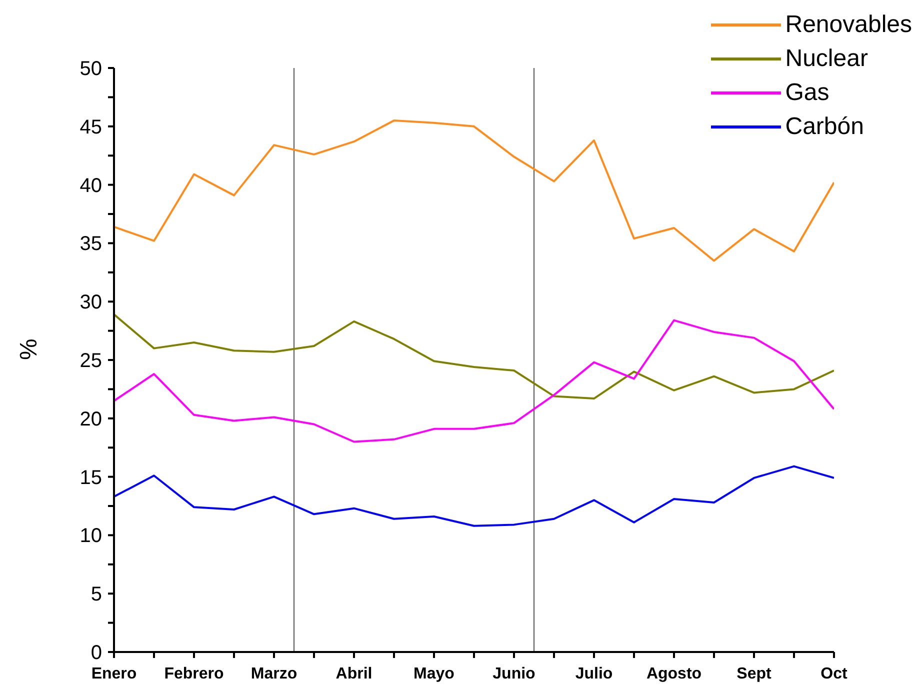  I want to click on x-tick-label: Febrero, so click(194, 673).